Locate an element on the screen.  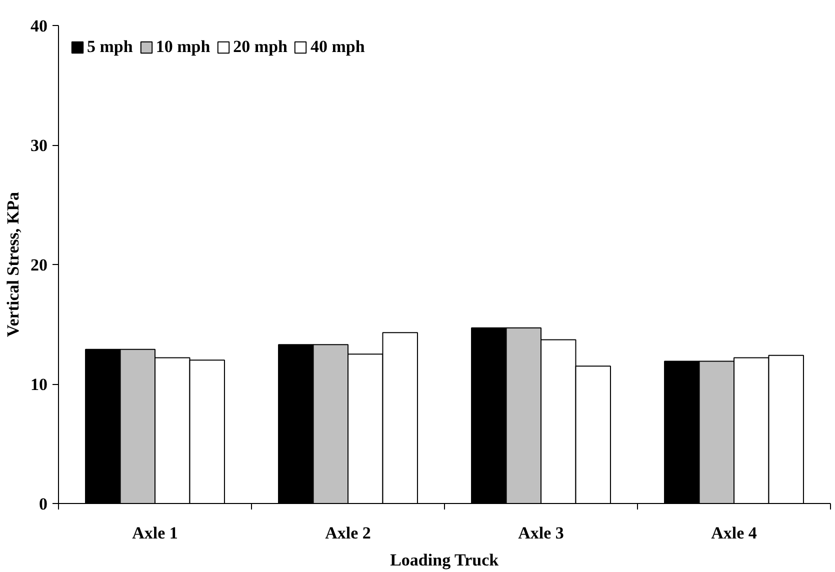
x-tick-label: Axle 4 is located at coordinates (734, 533).